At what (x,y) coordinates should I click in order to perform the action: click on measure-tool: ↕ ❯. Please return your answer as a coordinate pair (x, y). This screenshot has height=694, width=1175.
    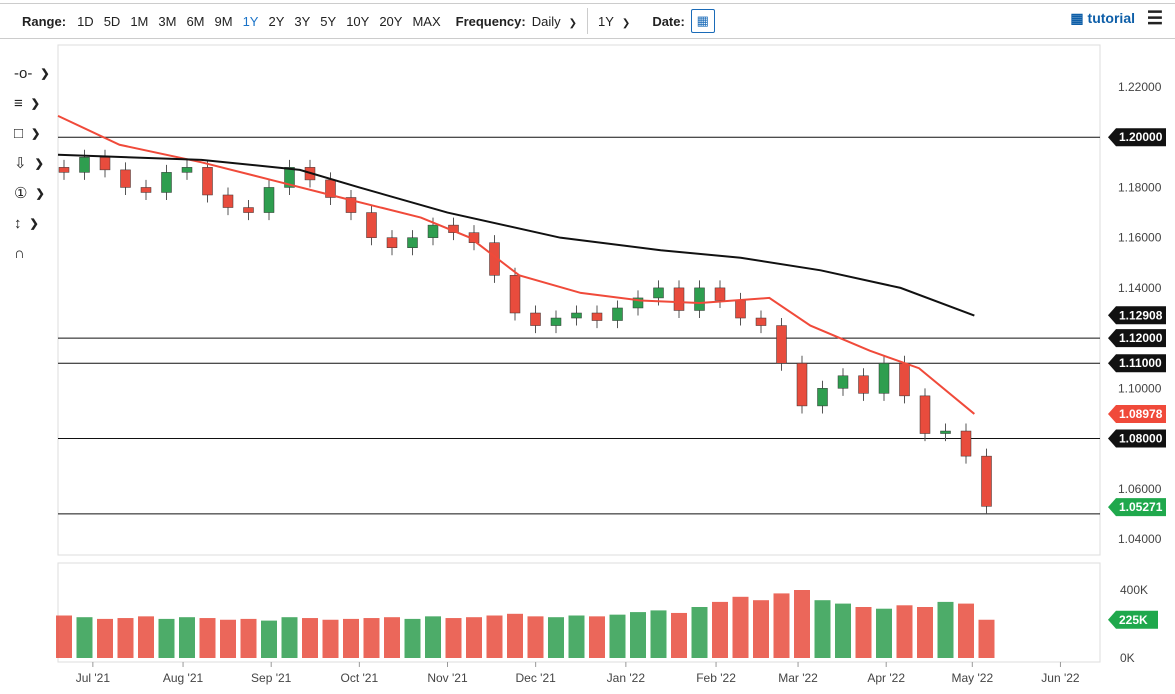
    Looking at the image, I should click on (34, 223).